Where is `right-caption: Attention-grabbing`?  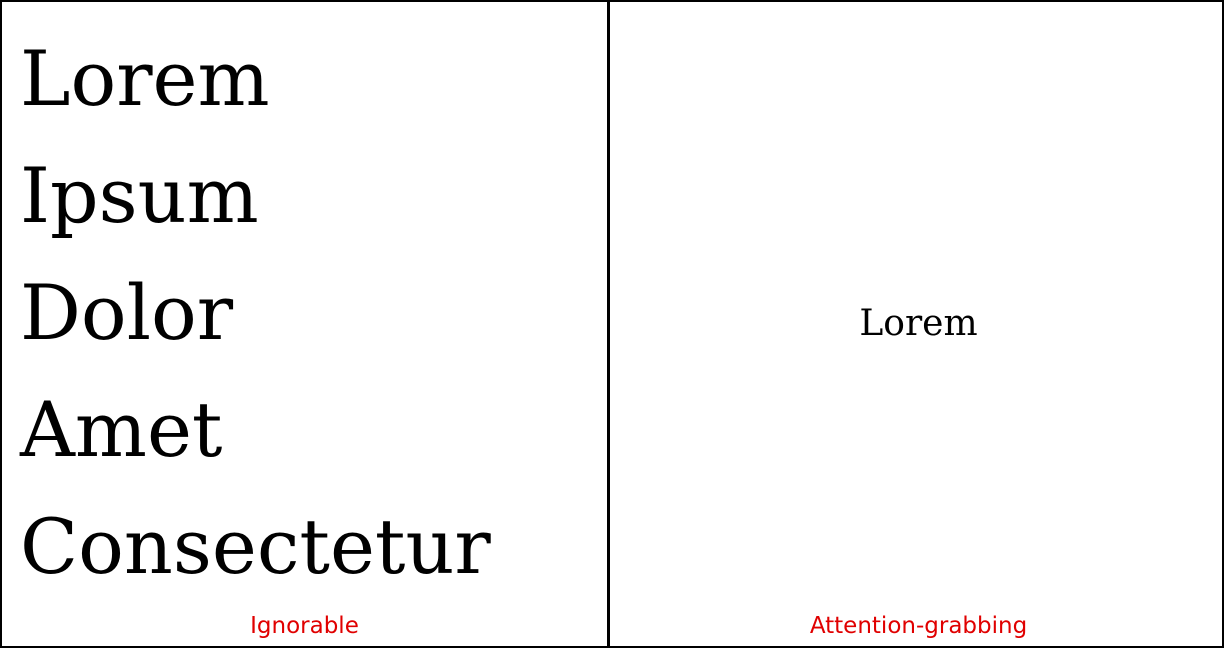 right-caption: Attention-grabbing is located at coordinates (918, 626).